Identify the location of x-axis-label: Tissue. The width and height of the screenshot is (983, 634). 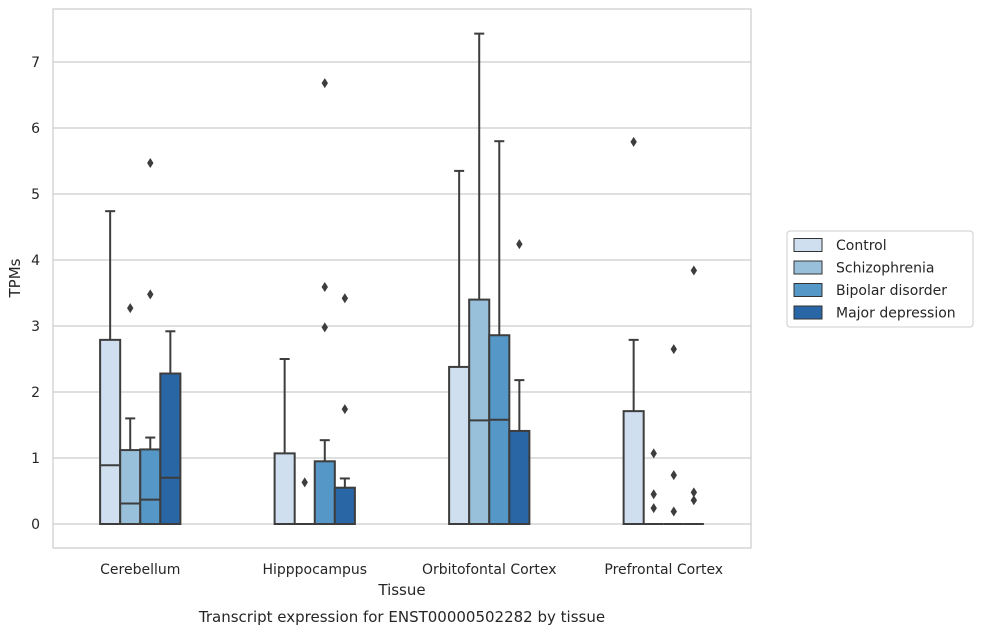
(401, 590).